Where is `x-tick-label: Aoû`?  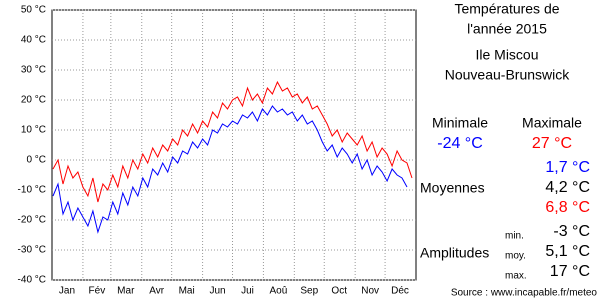 x-tick-label: Aoû is located at coordinates (278, 291).